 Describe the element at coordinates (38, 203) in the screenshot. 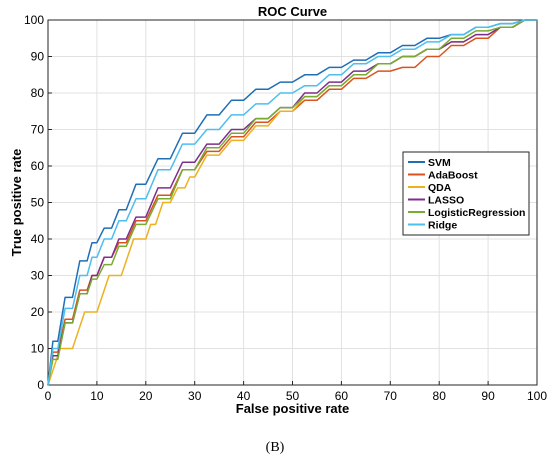

I see `y-tick-label: 50` at that location.